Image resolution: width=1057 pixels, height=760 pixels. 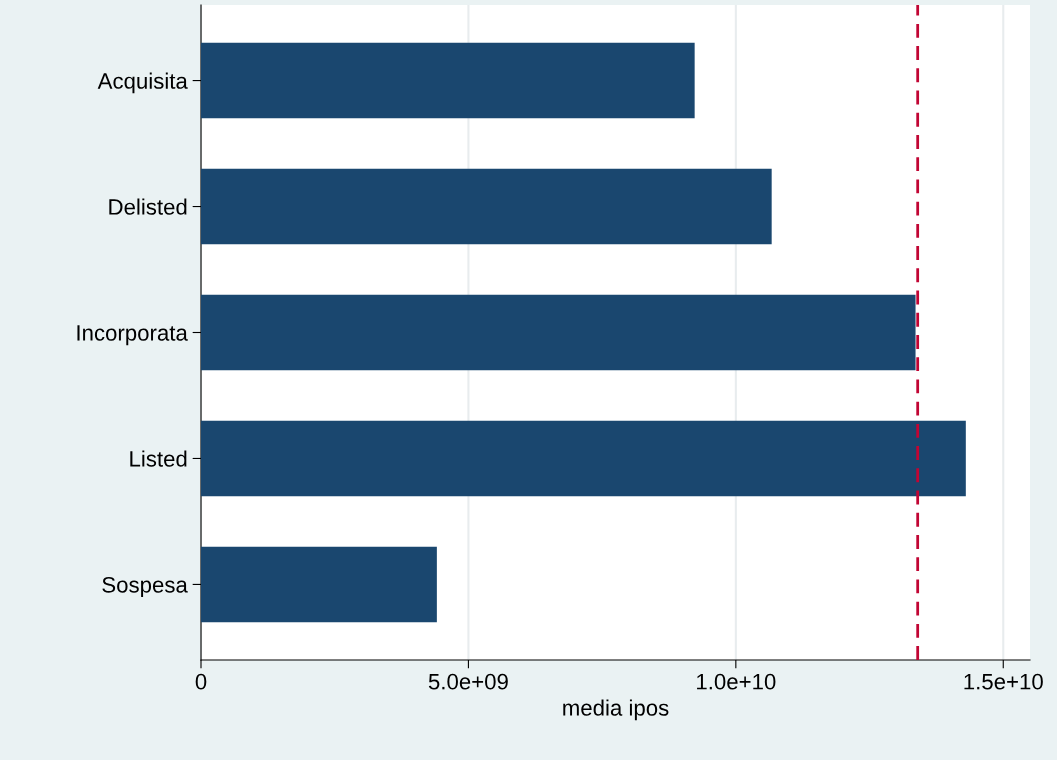 I want to click on x-tick-label: 0, so click(x=201, y=681).